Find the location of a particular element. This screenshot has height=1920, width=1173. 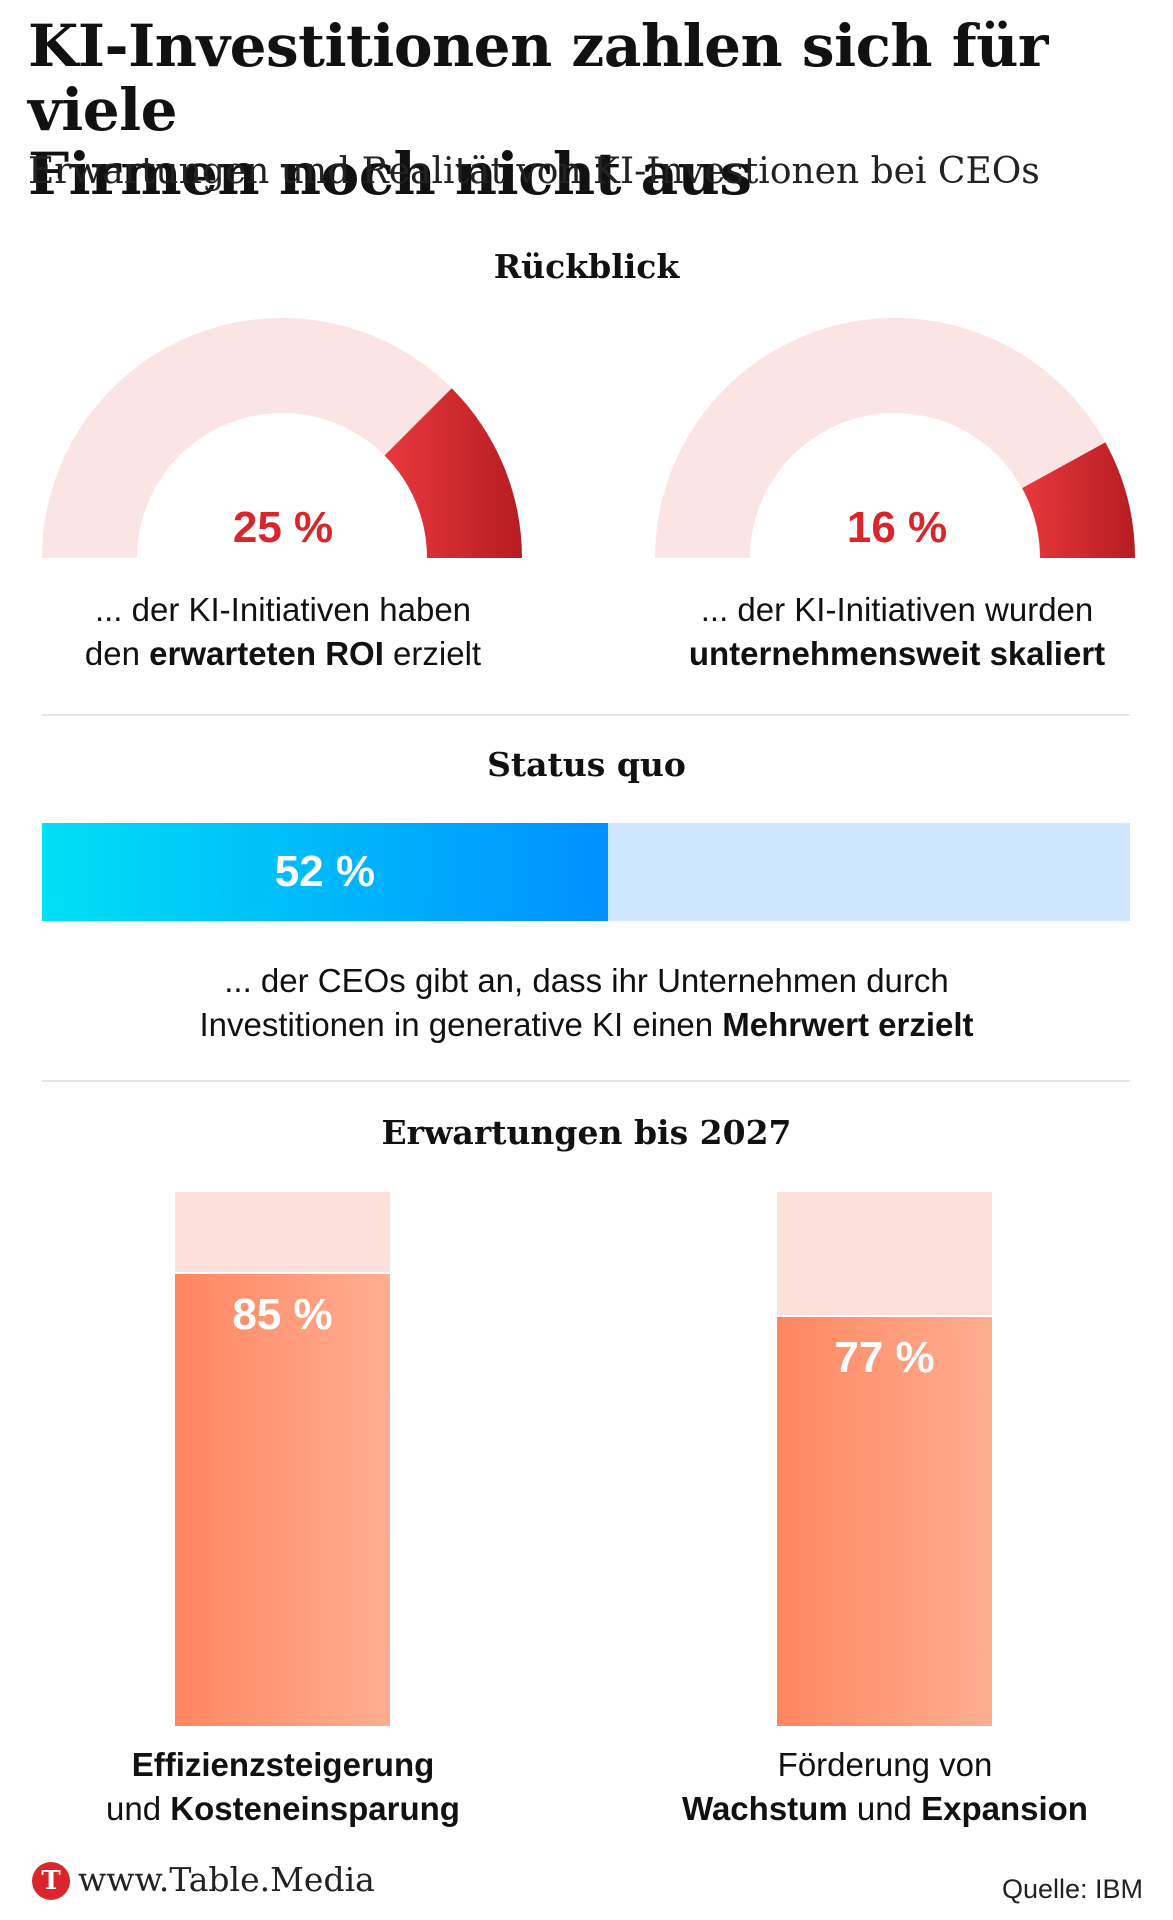

status-bar-value: 52 % is located at coordinates (325, 871).